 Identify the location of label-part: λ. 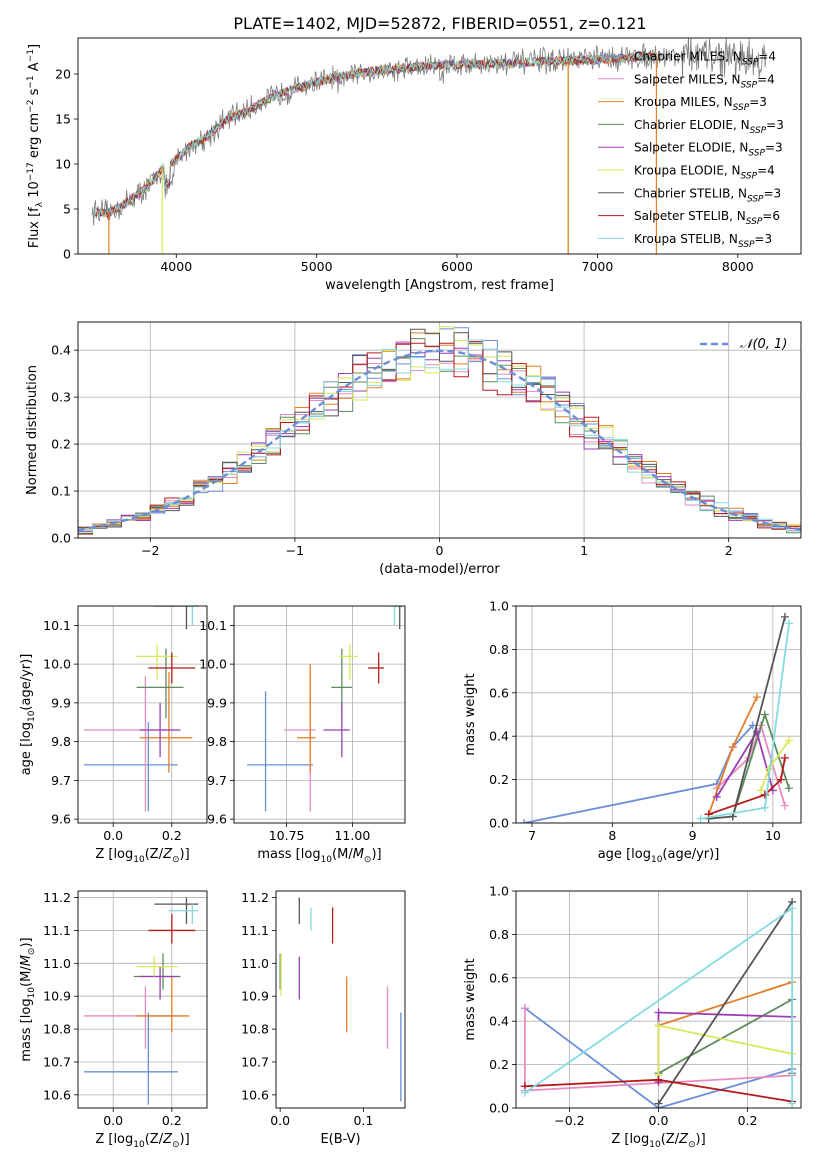
(40, 204).